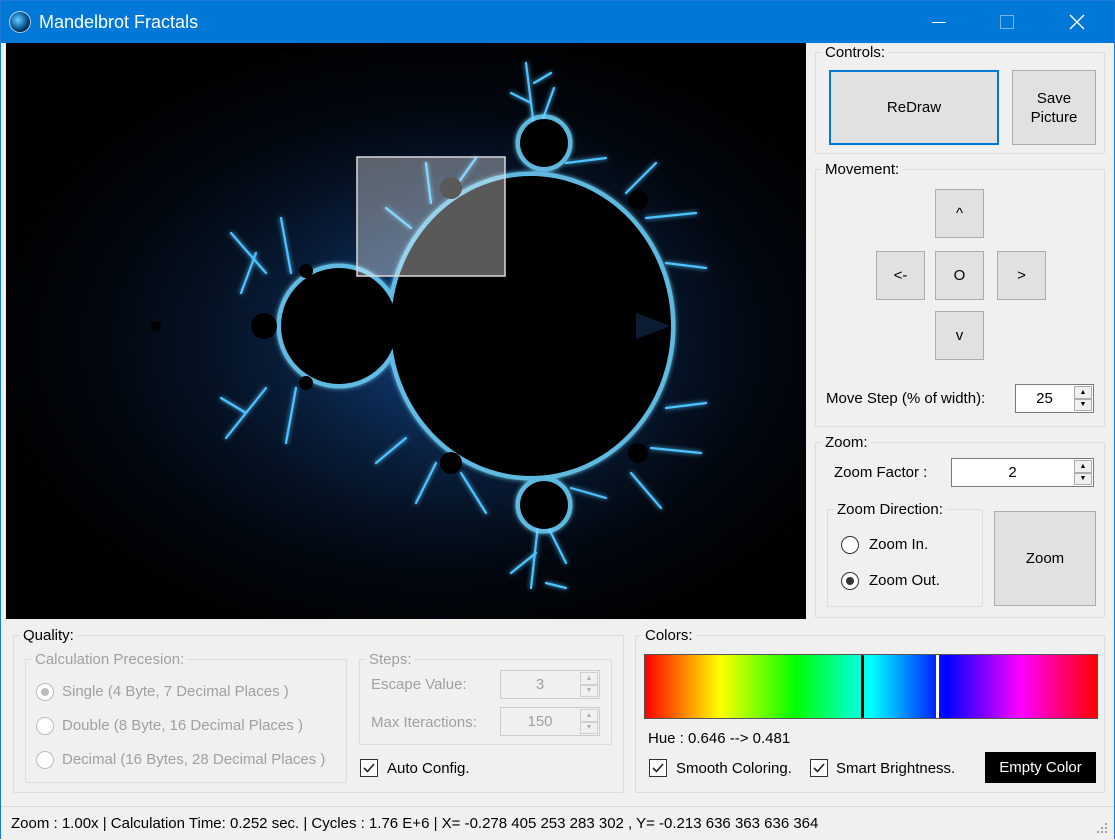 The image size is (1115, 840). I want to click on hue-end-marker, so click(937, 686).